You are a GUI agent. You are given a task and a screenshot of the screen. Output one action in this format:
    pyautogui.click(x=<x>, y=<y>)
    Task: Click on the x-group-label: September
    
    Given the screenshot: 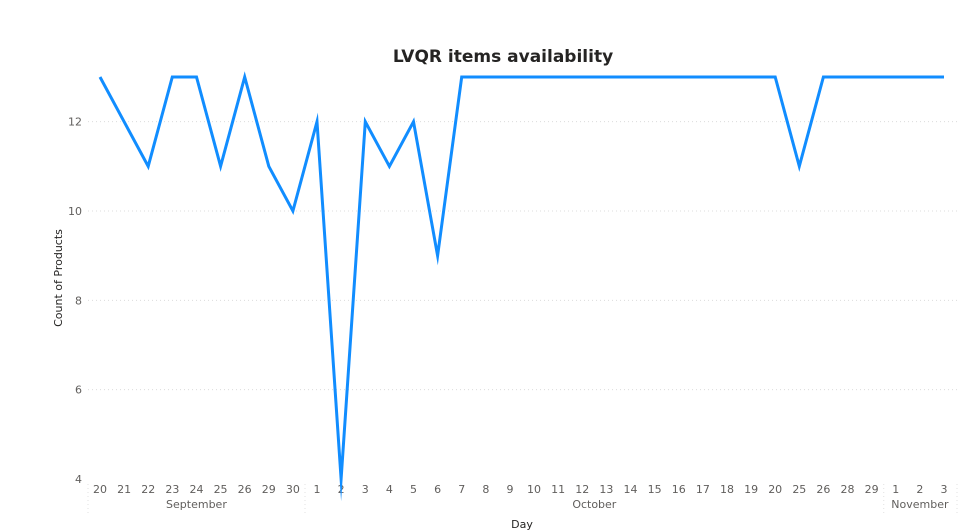 What is the action you would take?
    pyautogui.click(x=196, y=504)
    